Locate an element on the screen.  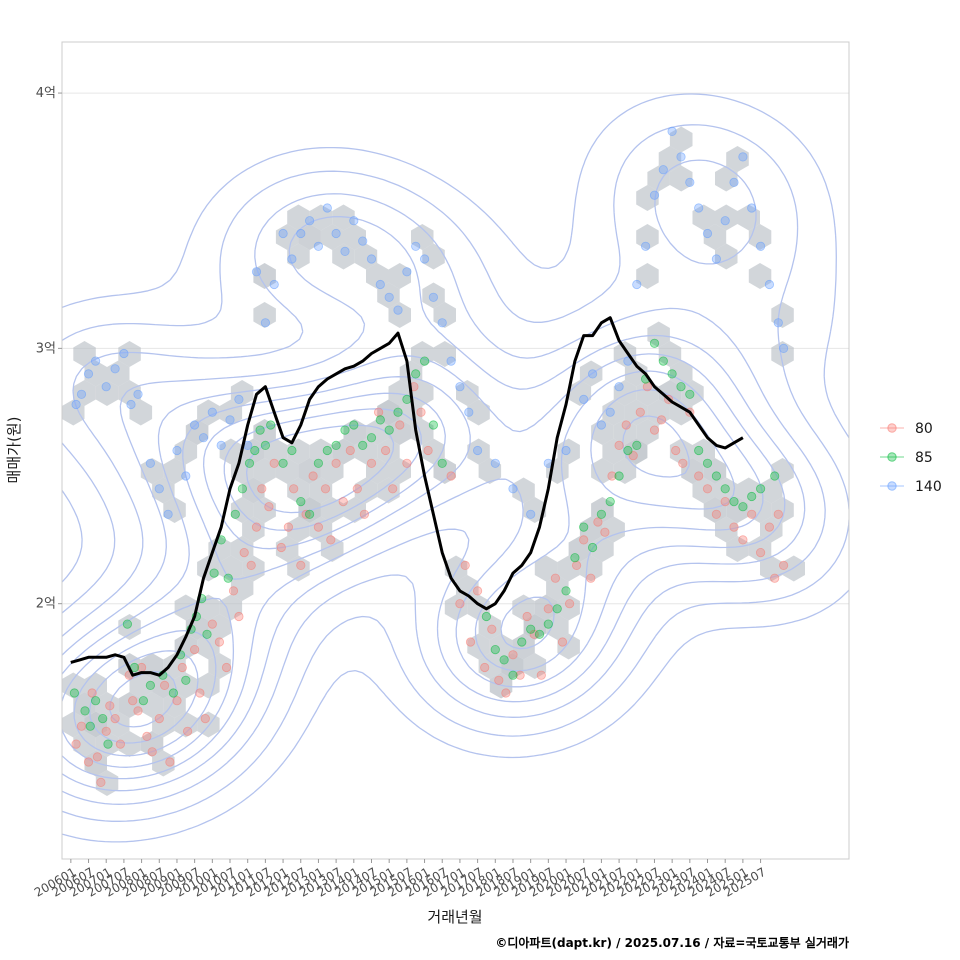
x-axis-title: 거래년월 is located at coordinates (454, 917).